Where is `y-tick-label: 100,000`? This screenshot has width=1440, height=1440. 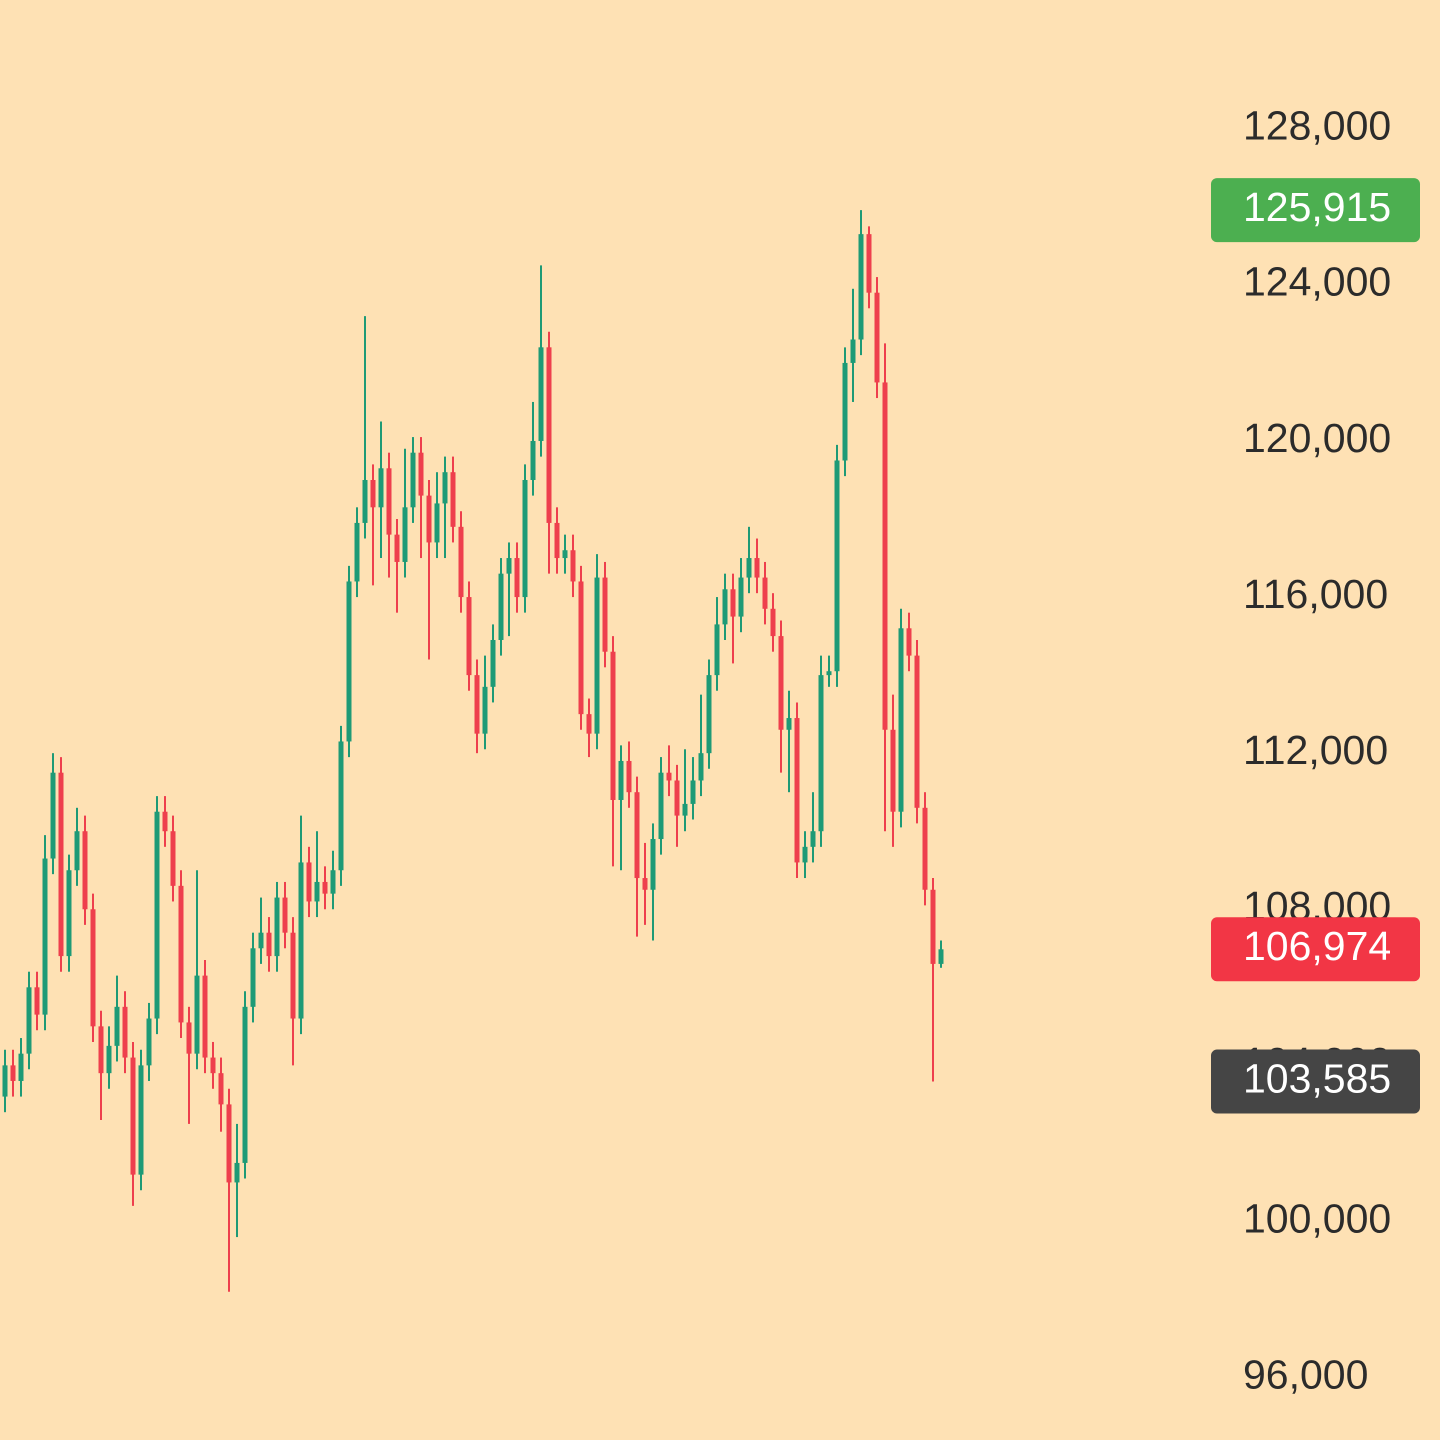
y-tick-label: 100,000 is located at coordinates (1317, 1218).